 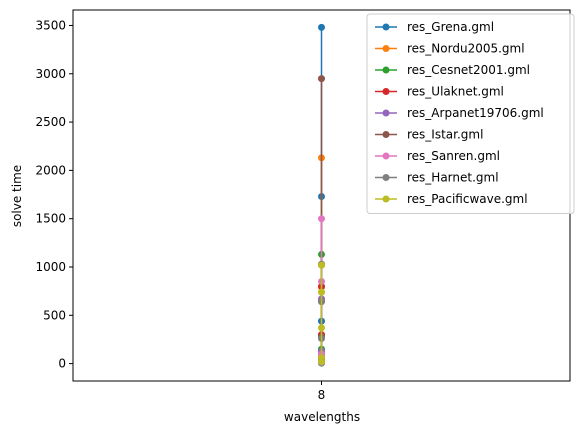 What do you see at coordinates (322, 395) in the screenshot?
I see `x-tick-label: 8` at bounding box center [322, 395].